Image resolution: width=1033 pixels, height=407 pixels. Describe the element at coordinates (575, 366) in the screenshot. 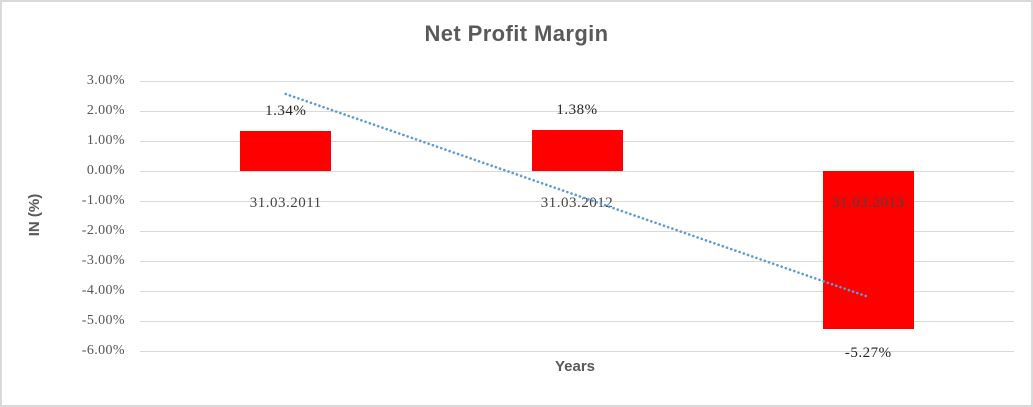

I see `x-axis-title: Years` at that location.